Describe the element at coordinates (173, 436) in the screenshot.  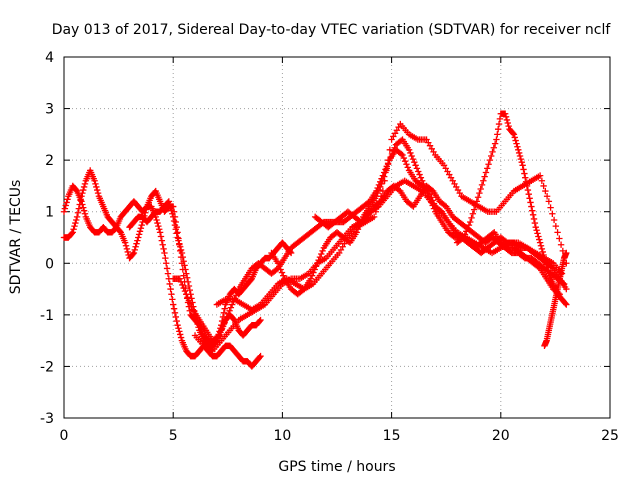
I see `x-tick-label: 5` at that location.